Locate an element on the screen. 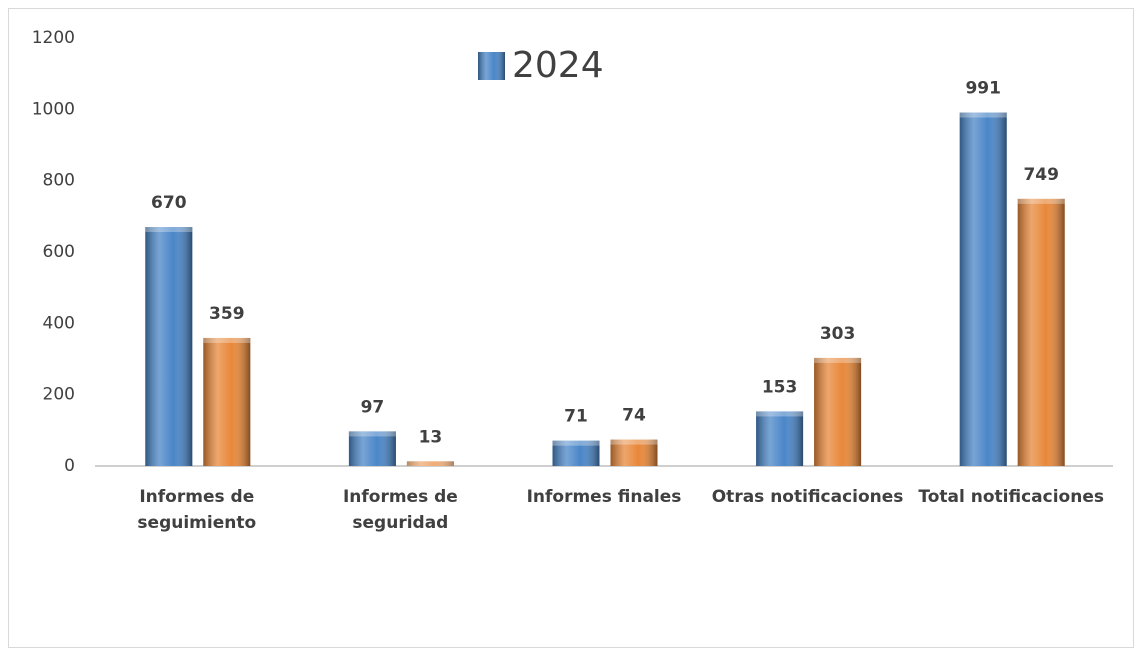 Image resolution: width=1144 pixels, height=648 pixels. y-tick-label: 400 is located at coordinates (59, 323).